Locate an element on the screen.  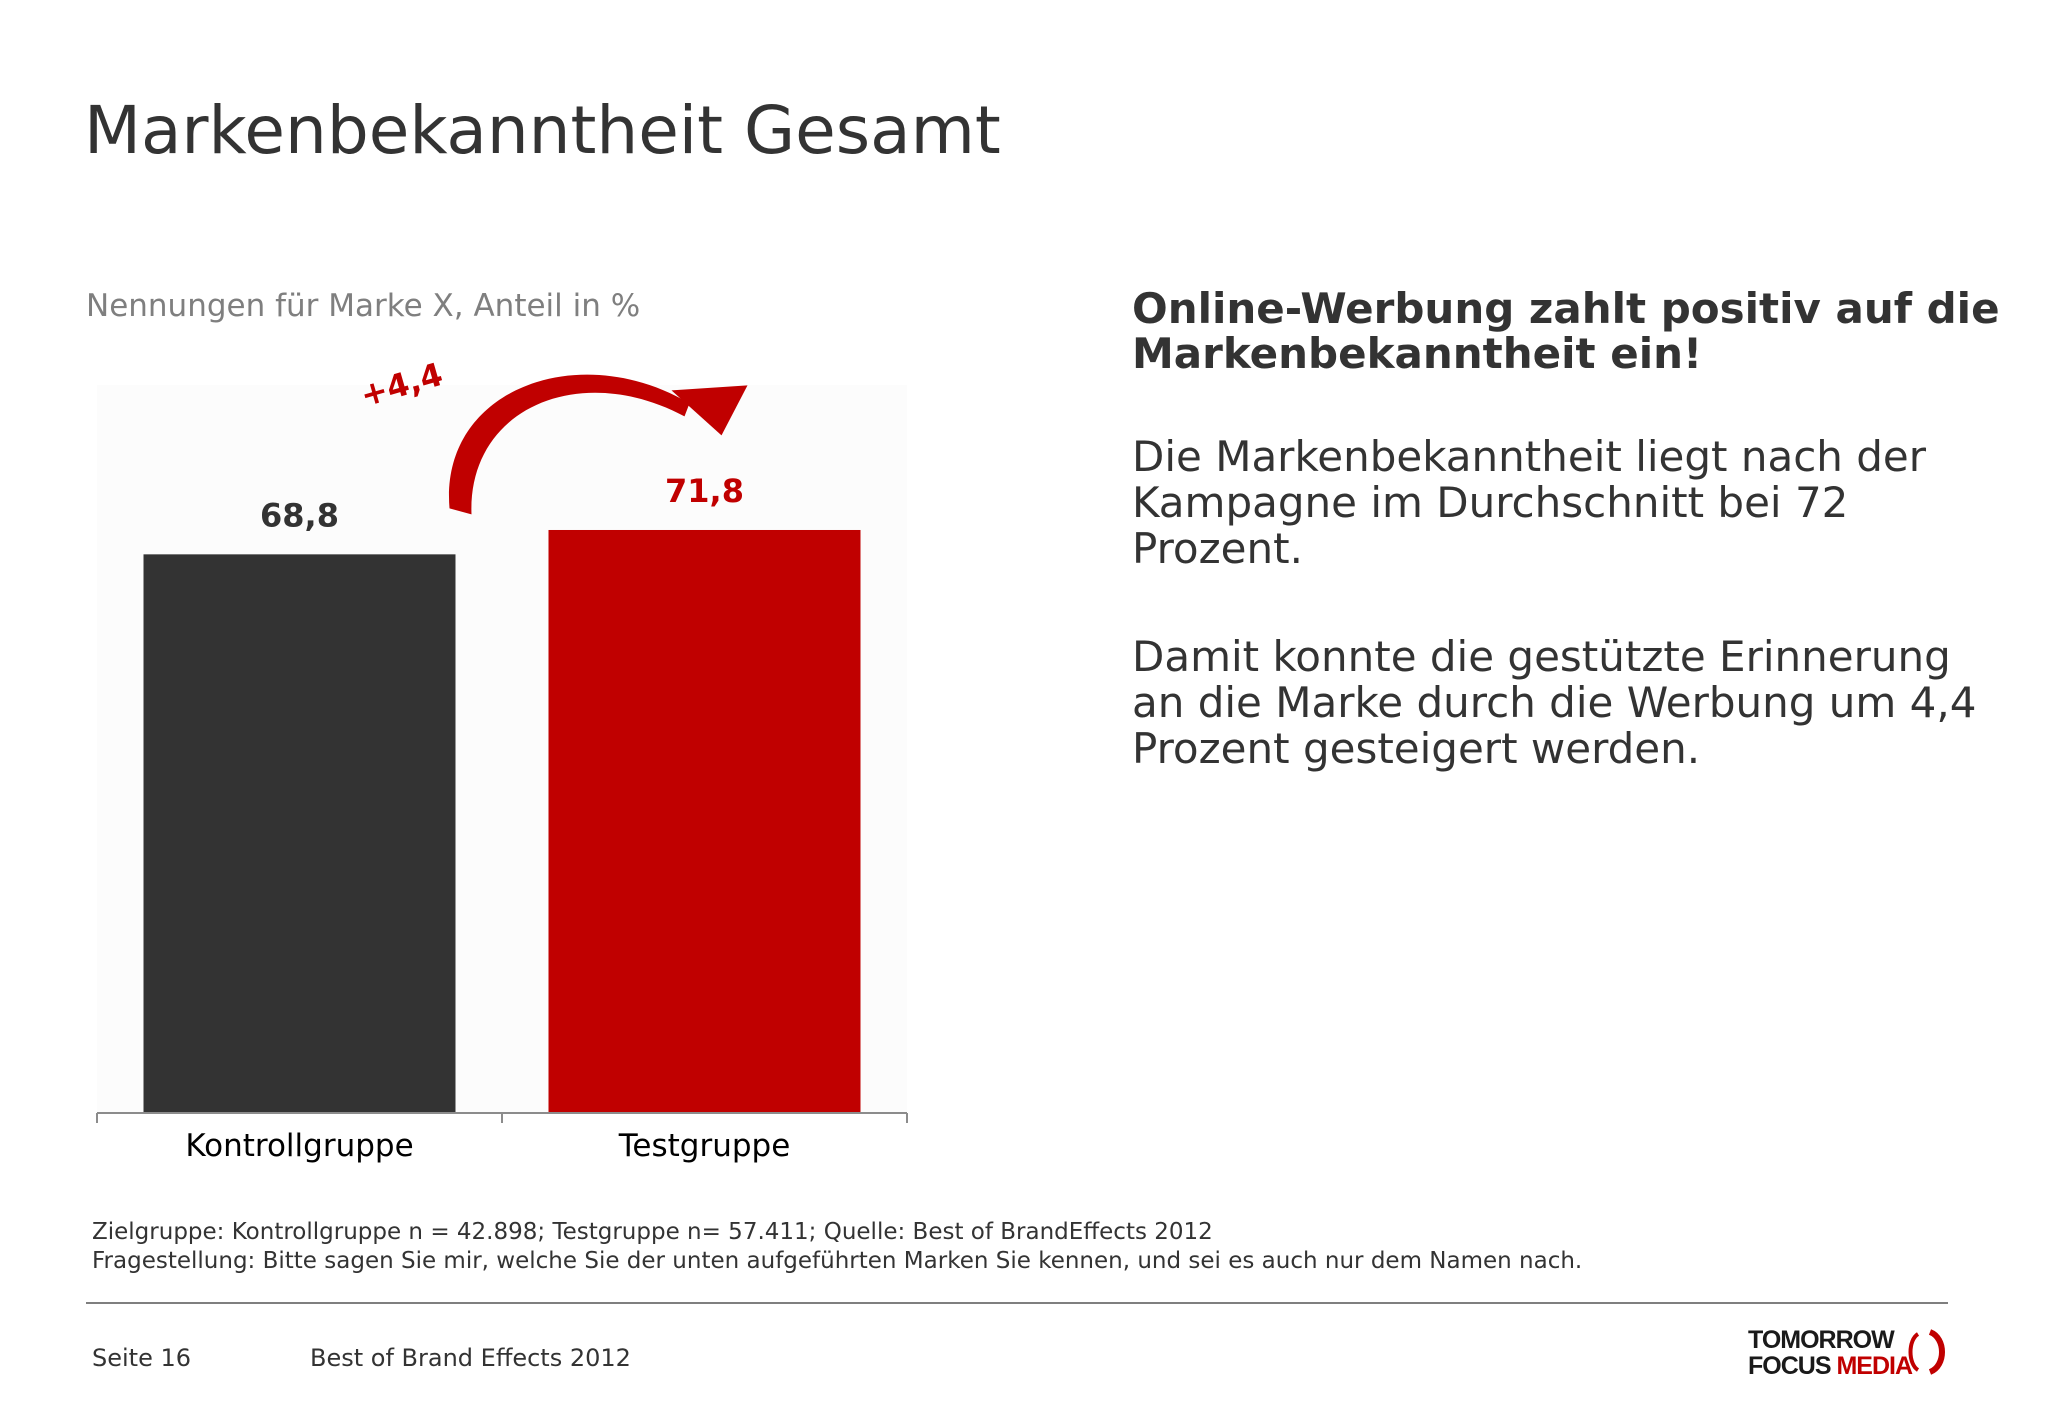
document-title: Best of Brand Effects 2012 is located at coordinates (470, 1358).